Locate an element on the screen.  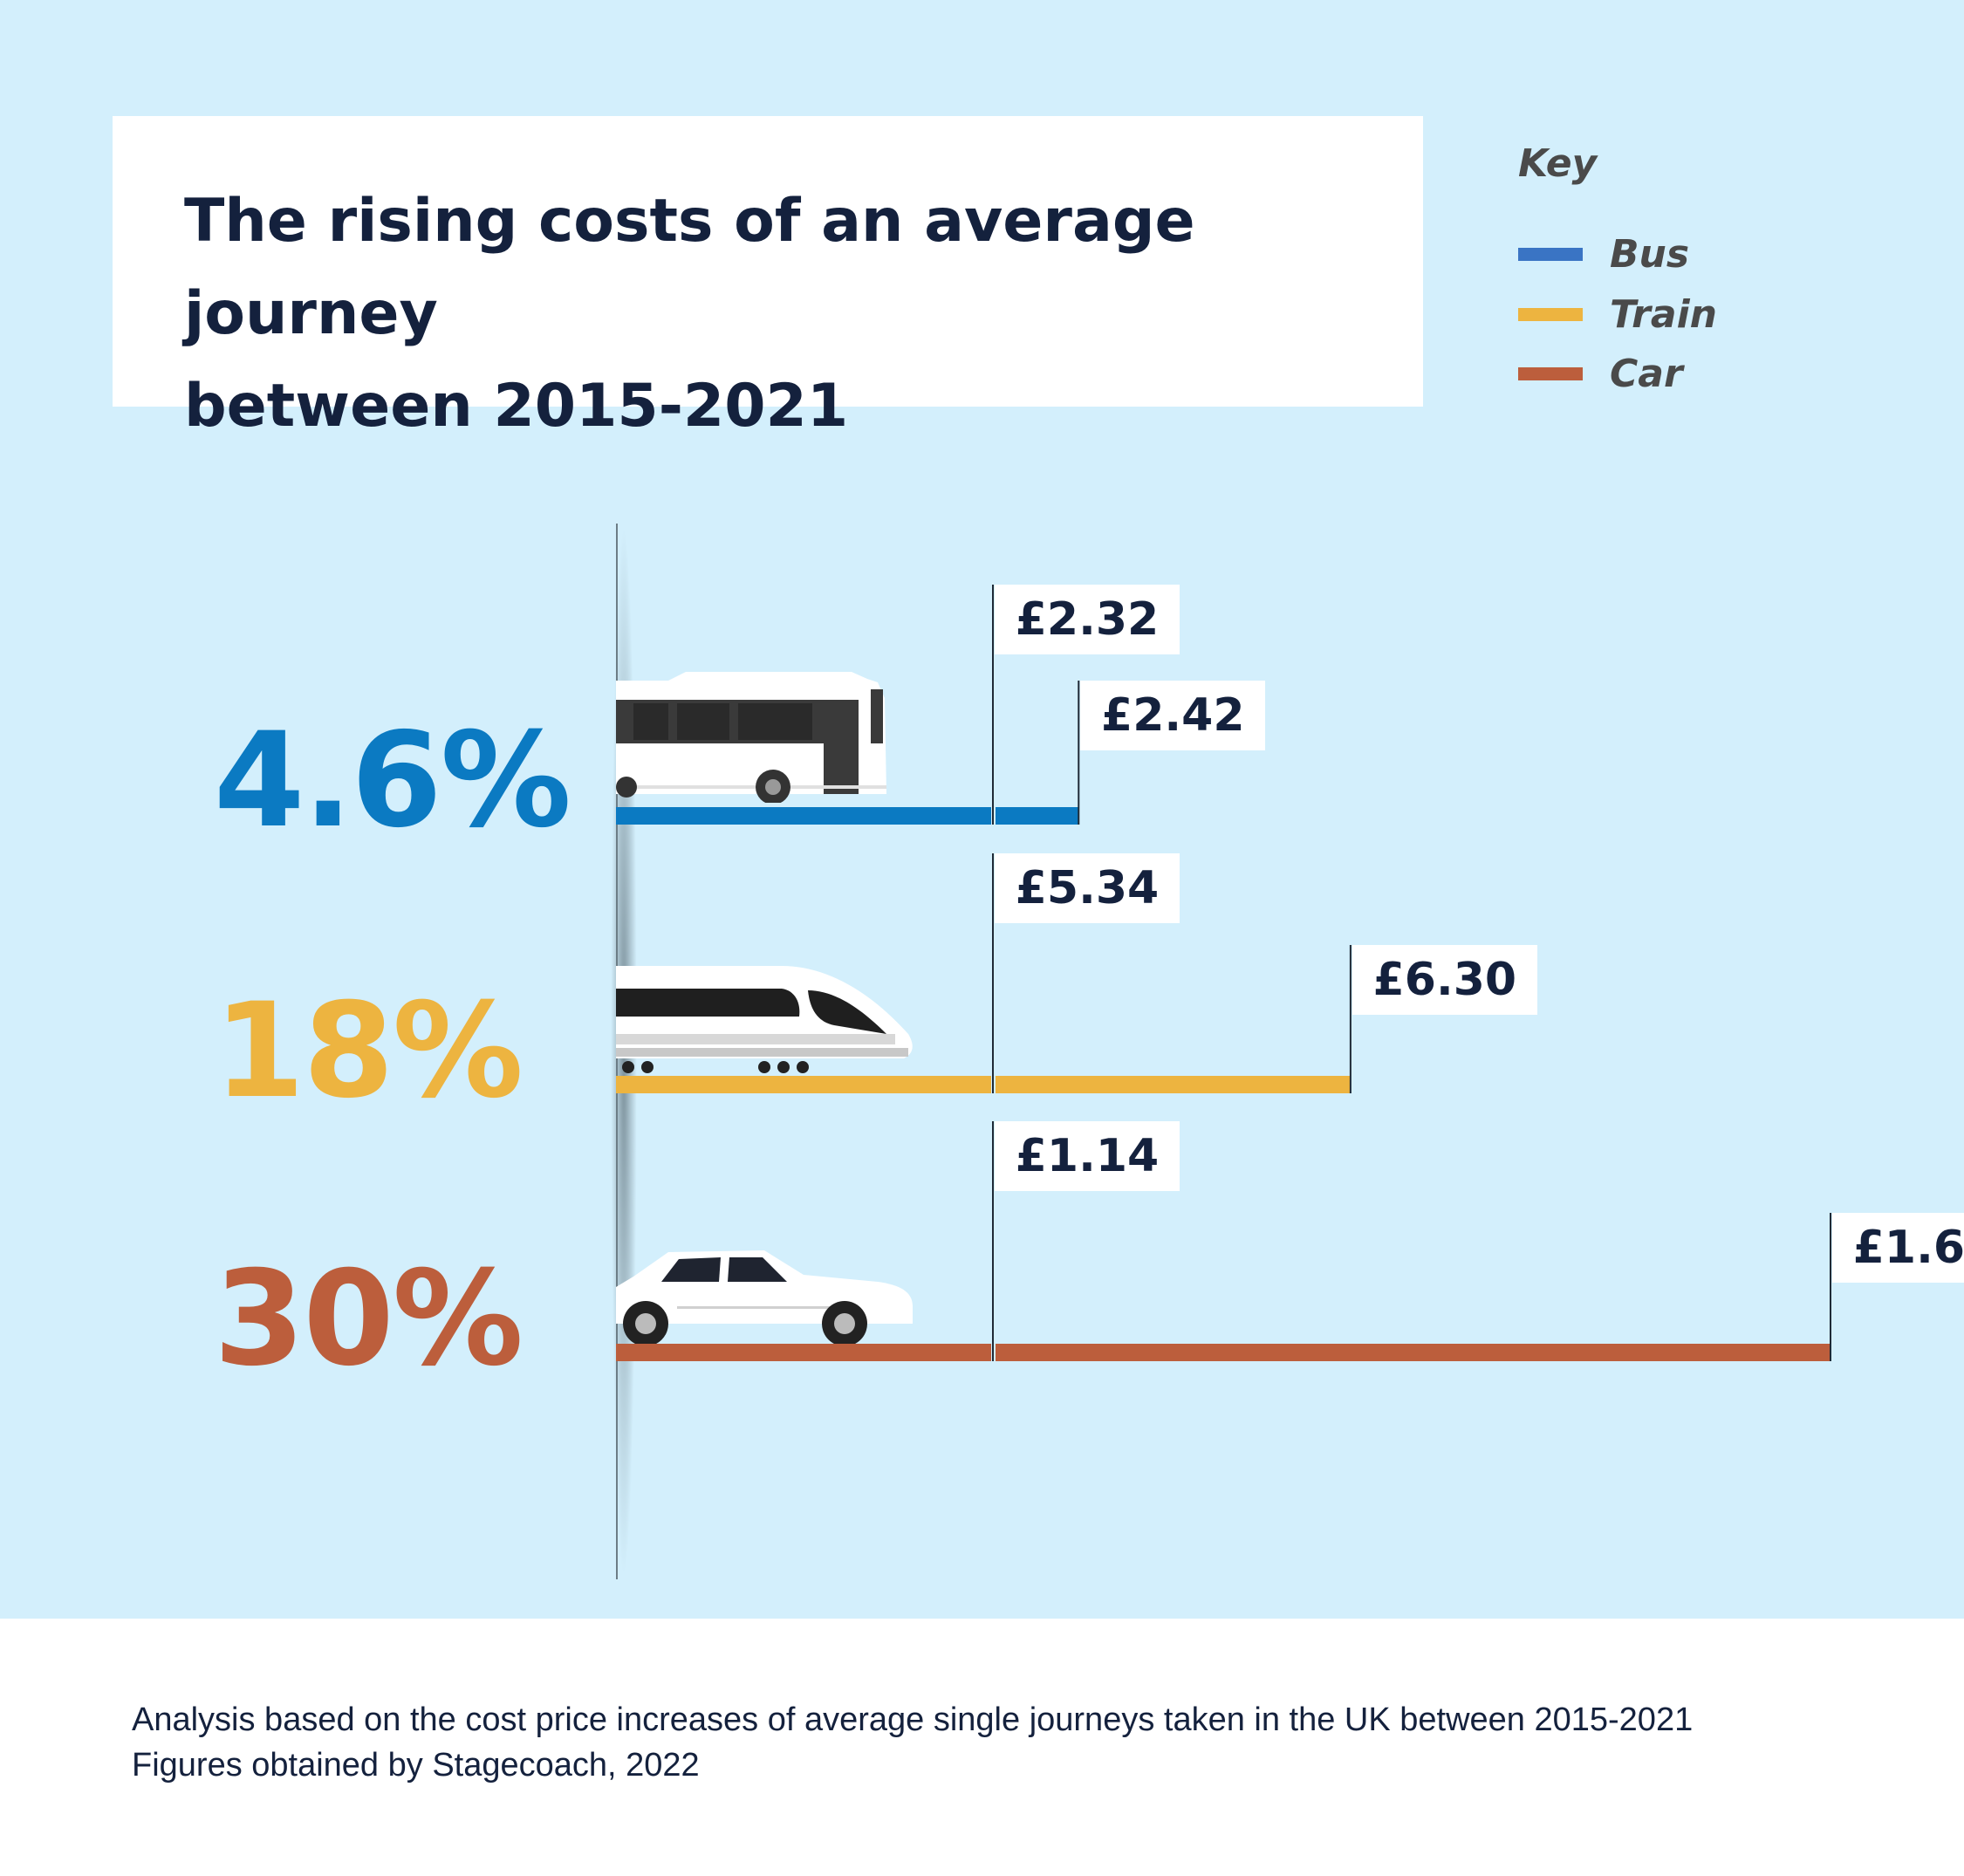
train-icon is located at coordinates (764, 1019).